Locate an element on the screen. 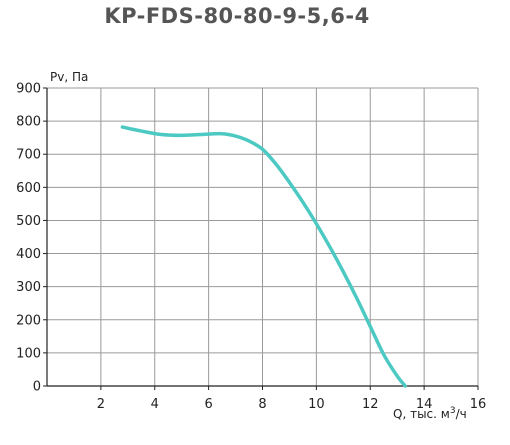  x-tick-label: 16 is located at coordinates (478, 404).